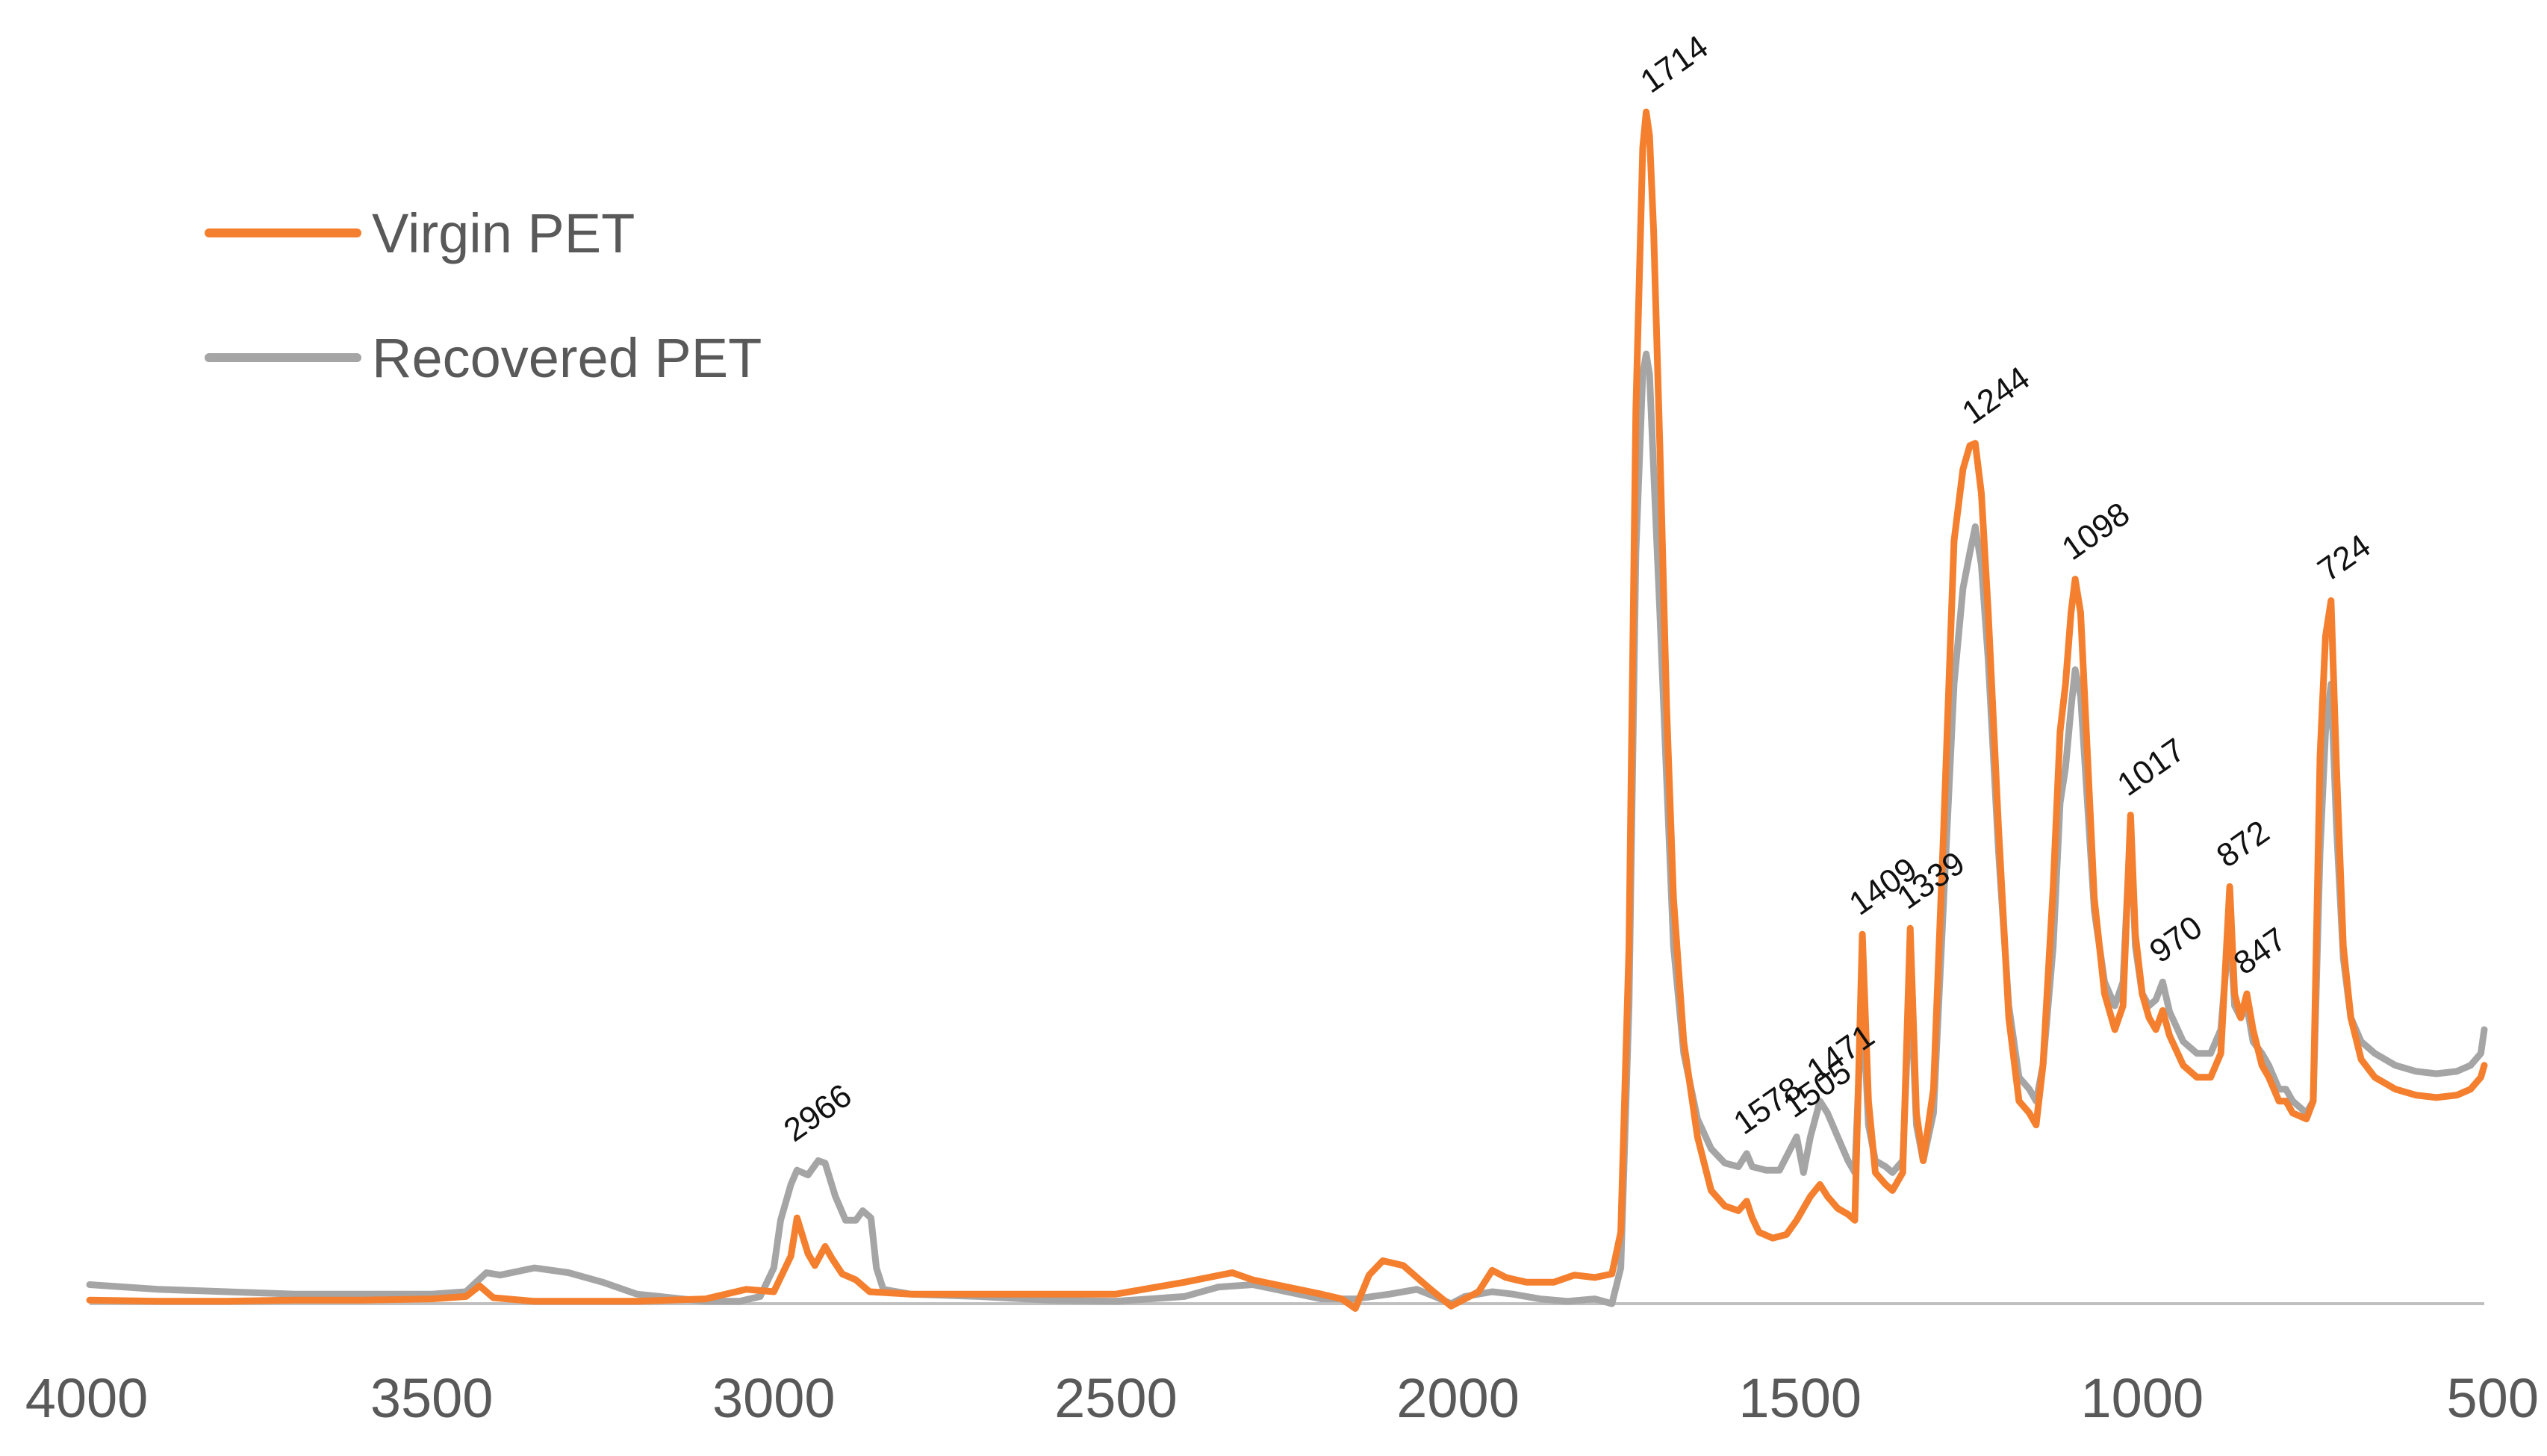 The image size is (2547, 1456). Describe the element at coordinates (503, 233) in the screenshot. I see `legend-label-virgin-pet: Virgin PET` at that location.